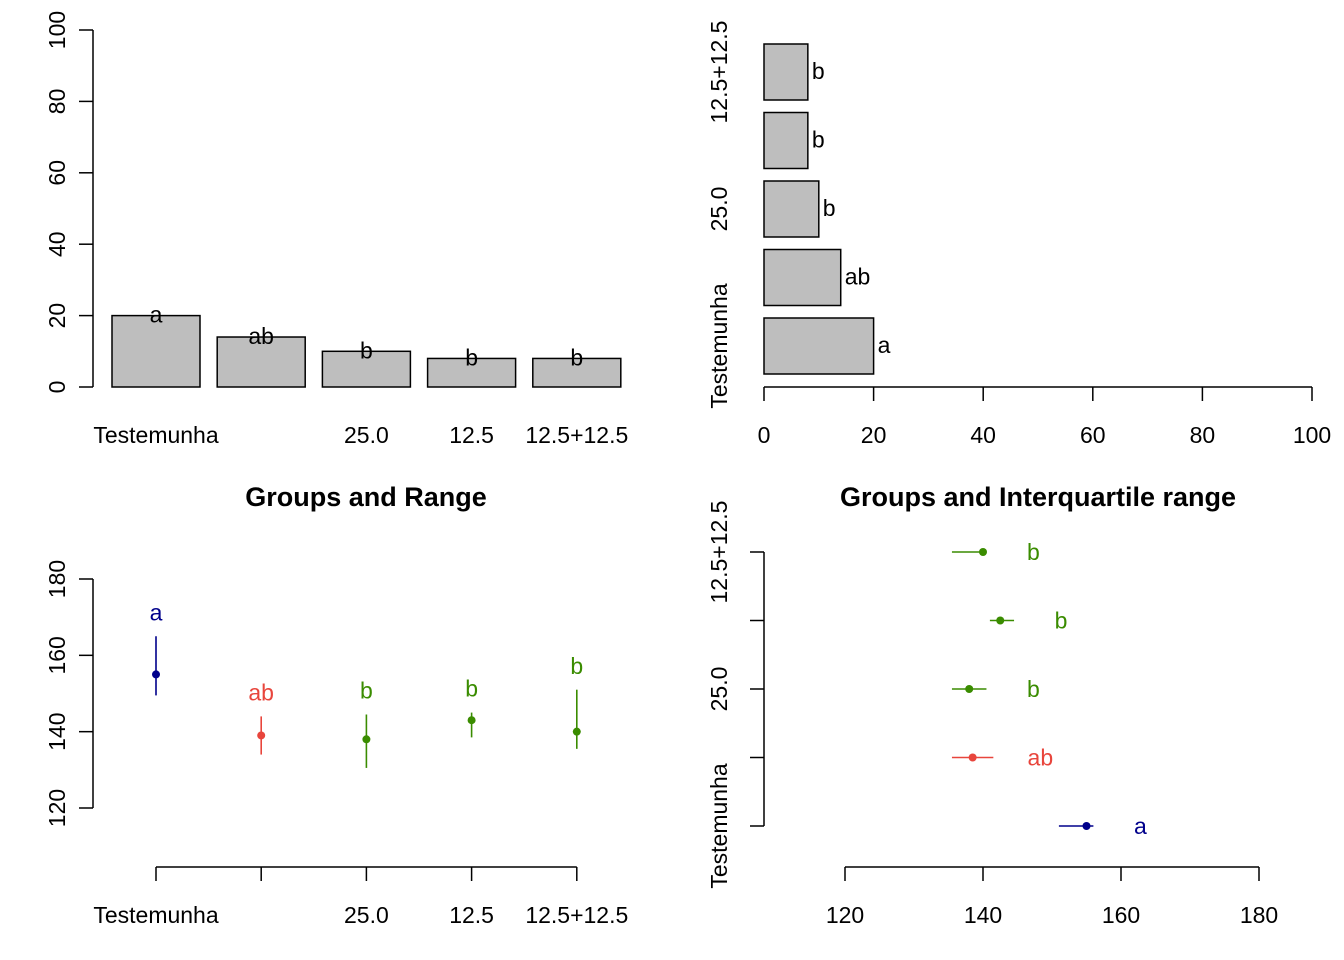  I want to click on x-tick-label: 20, so click(874, 435).